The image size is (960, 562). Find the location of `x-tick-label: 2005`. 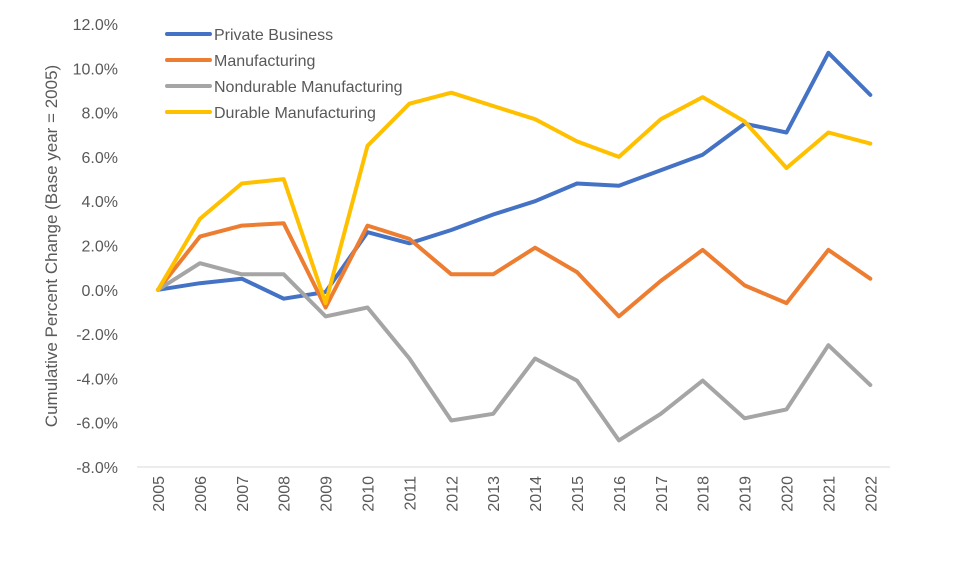

x-tick-label: 2005 is located at coordinates (159, 494).